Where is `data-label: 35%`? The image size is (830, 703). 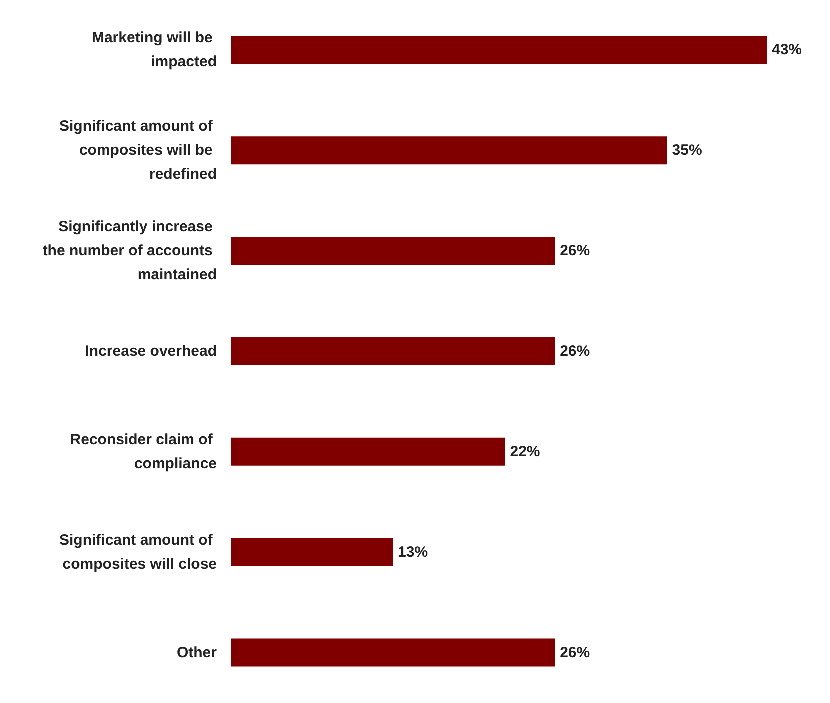 data-label: 35% is located at coordinates (687, 151).